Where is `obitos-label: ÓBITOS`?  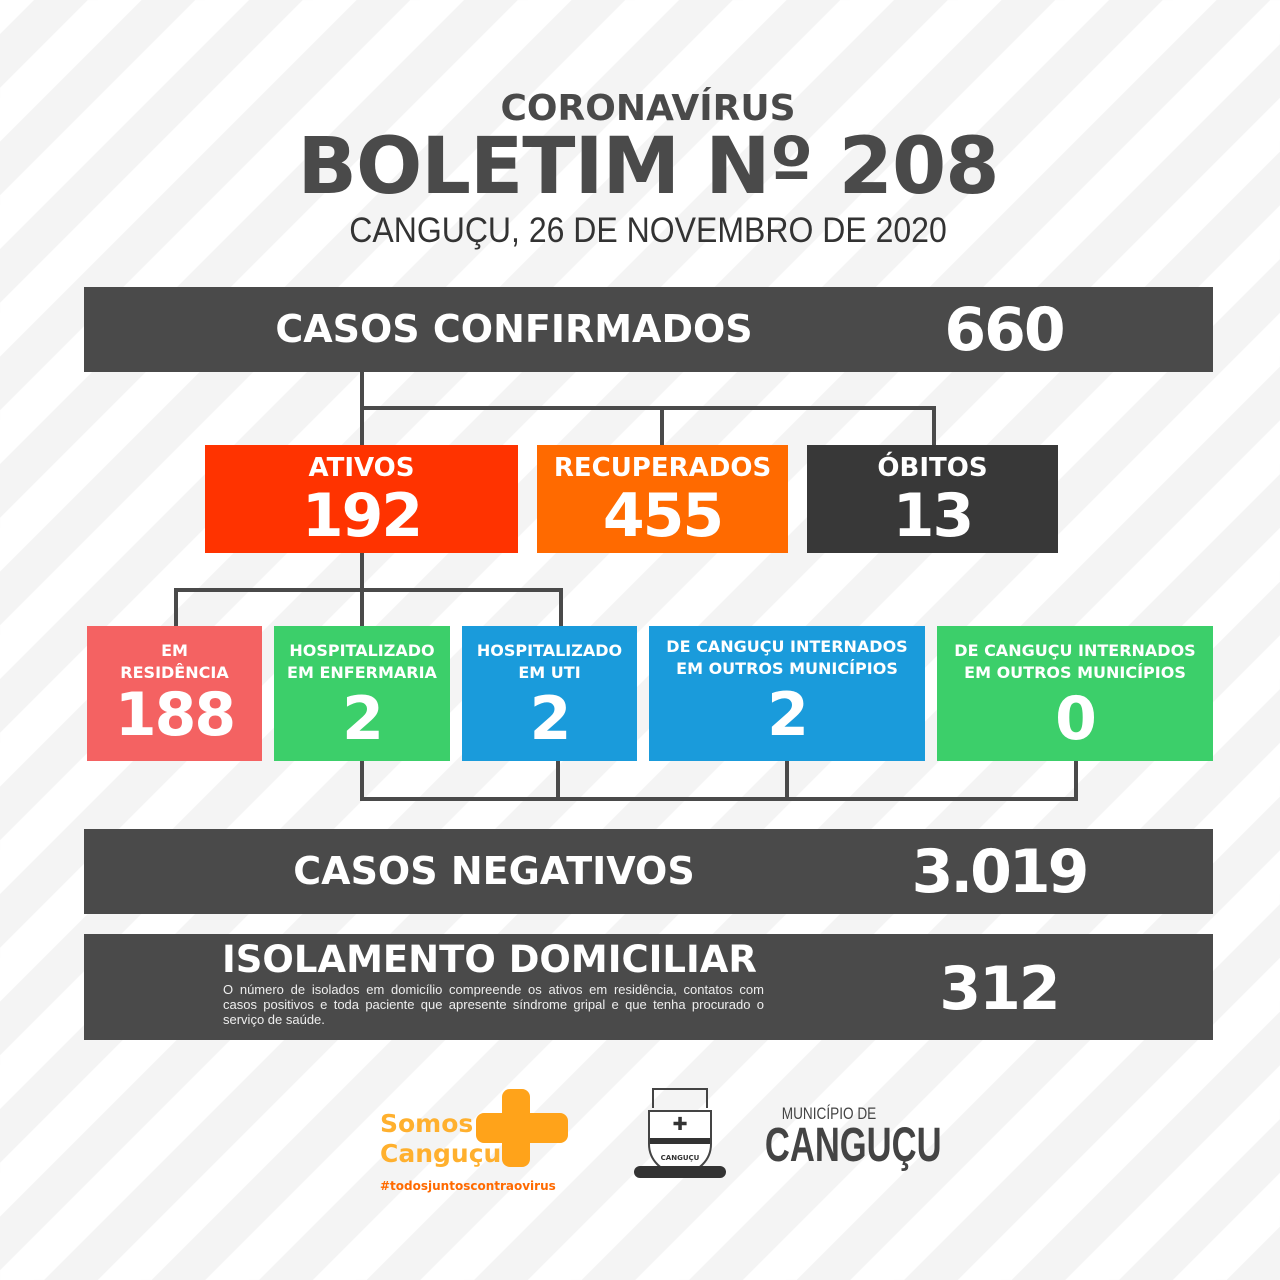 obitos-label: ÓBITOS is located at coordinates (932, 468).